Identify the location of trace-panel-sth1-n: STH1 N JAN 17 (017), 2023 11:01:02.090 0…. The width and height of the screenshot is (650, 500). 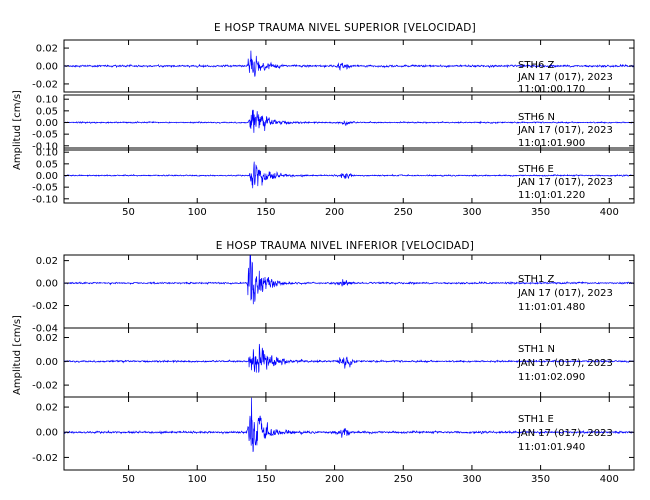
(333, 362).